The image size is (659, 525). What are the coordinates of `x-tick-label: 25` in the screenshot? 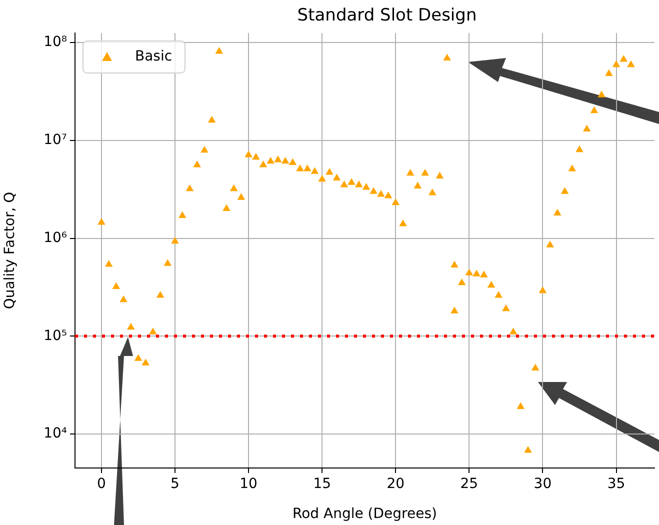 It's located at (469, 484).